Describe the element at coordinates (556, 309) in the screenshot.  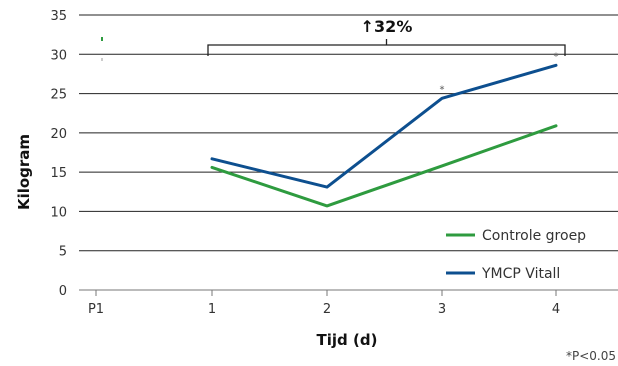
I see `x-tick-label: 4` at that location.